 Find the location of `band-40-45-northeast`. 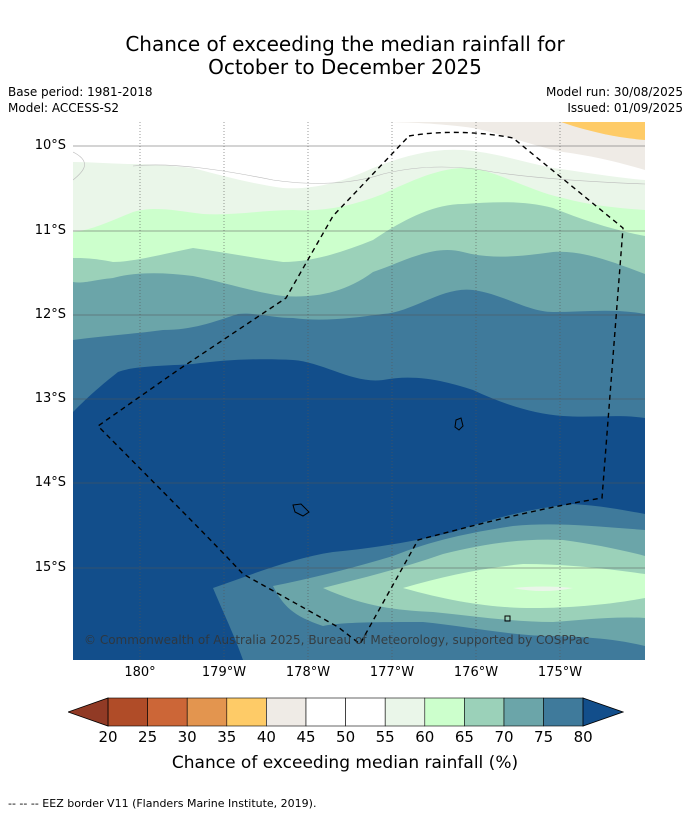

band-40-45-northeast is located at coordinates (509, 146).